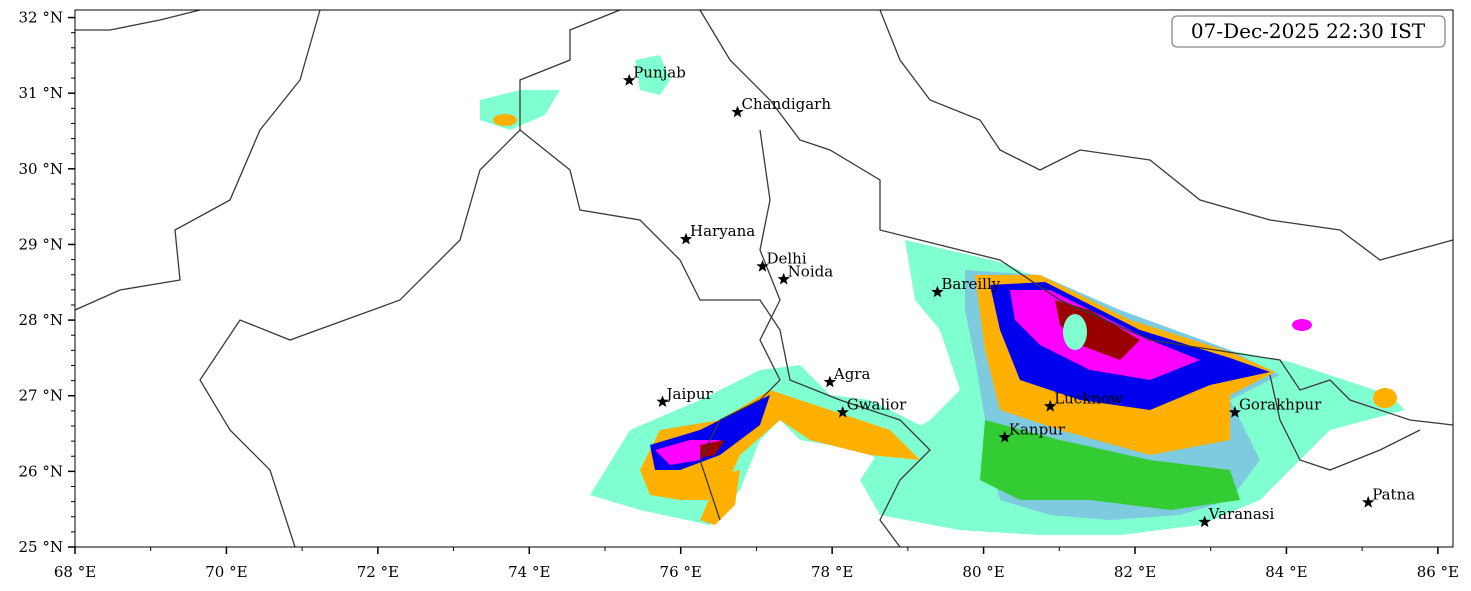 The height and width of the screenshot is (591, 1471). Describe the element at coordinates (722, 231) in the screenshot. I see `city-label: Haryana` at that location.